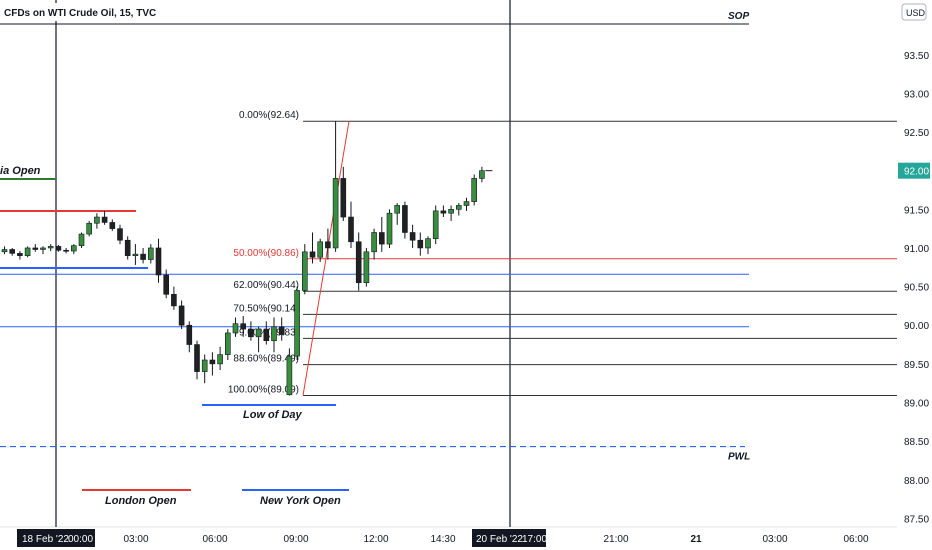 The height and width of the screenshot is (550, 932). What do you see at coordinates (696, 539) in the screenshot?
I see `time-tick-label: 21` at bounding box center [696, 539].